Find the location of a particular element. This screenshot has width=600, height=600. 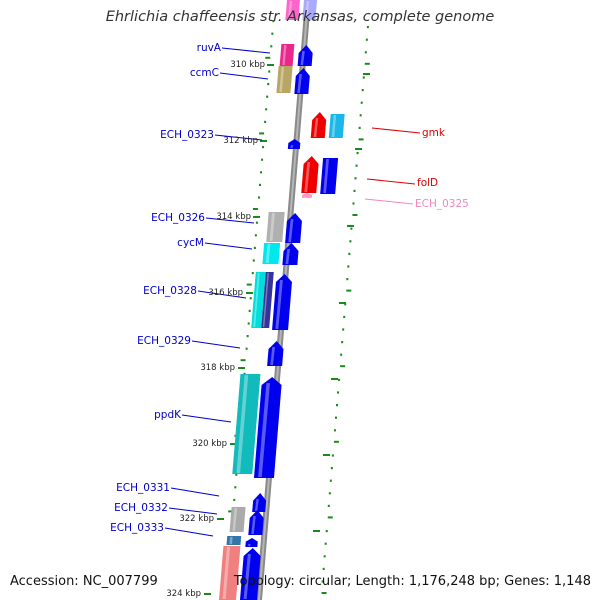

gene-label-gmk: gmk is located at coordinates (434, 133).